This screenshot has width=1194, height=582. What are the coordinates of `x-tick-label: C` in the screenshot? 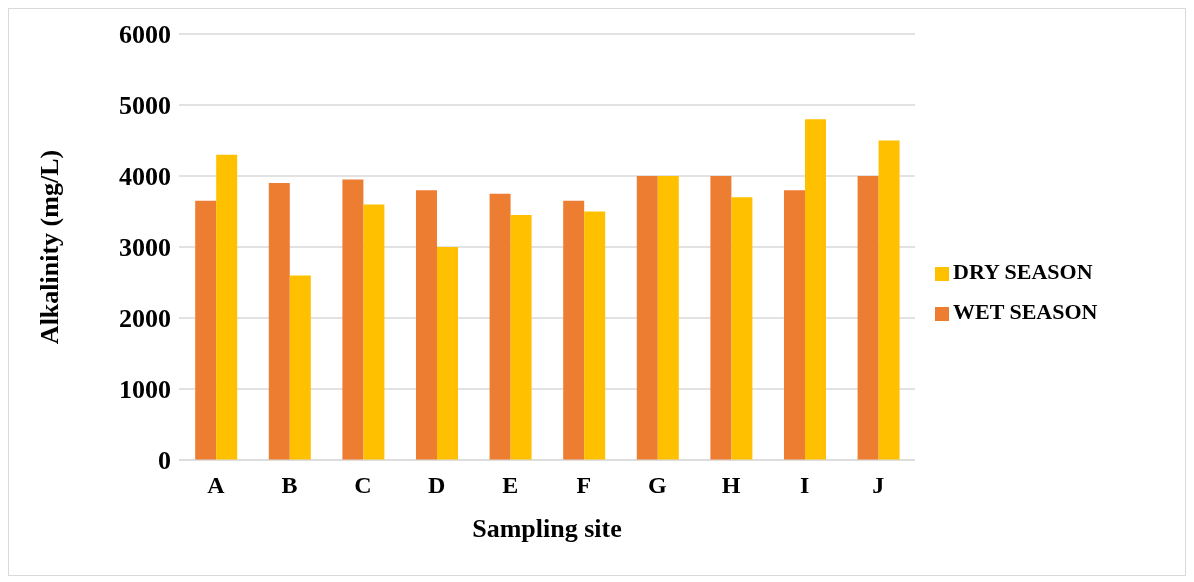 It's located at (363, 485).